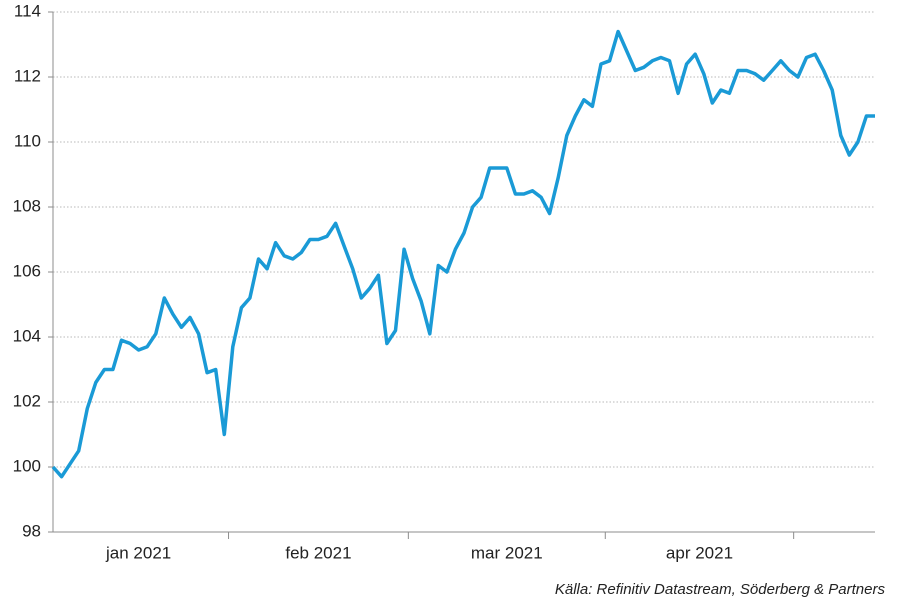  What do you see at coordinates (27, 205) in the screenshot?
I see `y-tick-label: 108` at bounding box center [27, 205].